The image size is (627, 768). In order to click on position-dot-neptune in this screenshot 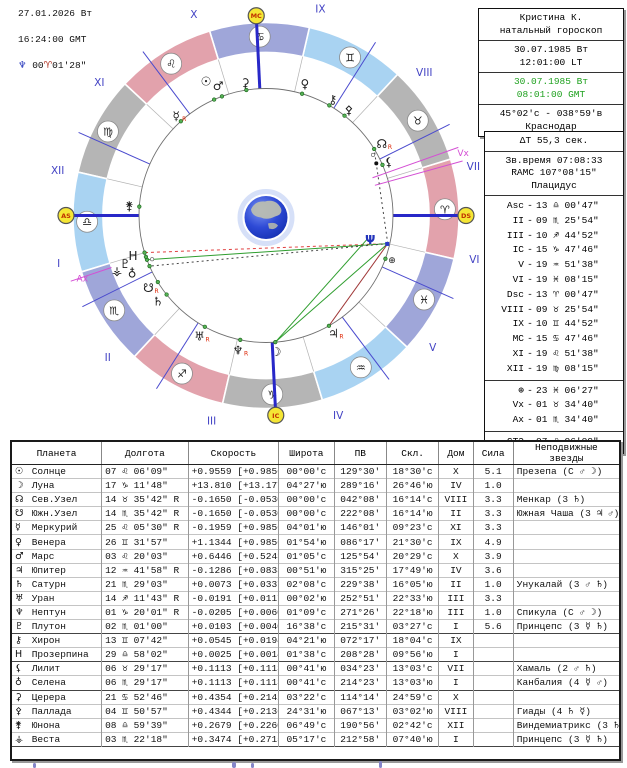, I will do `click(240, 339)`.